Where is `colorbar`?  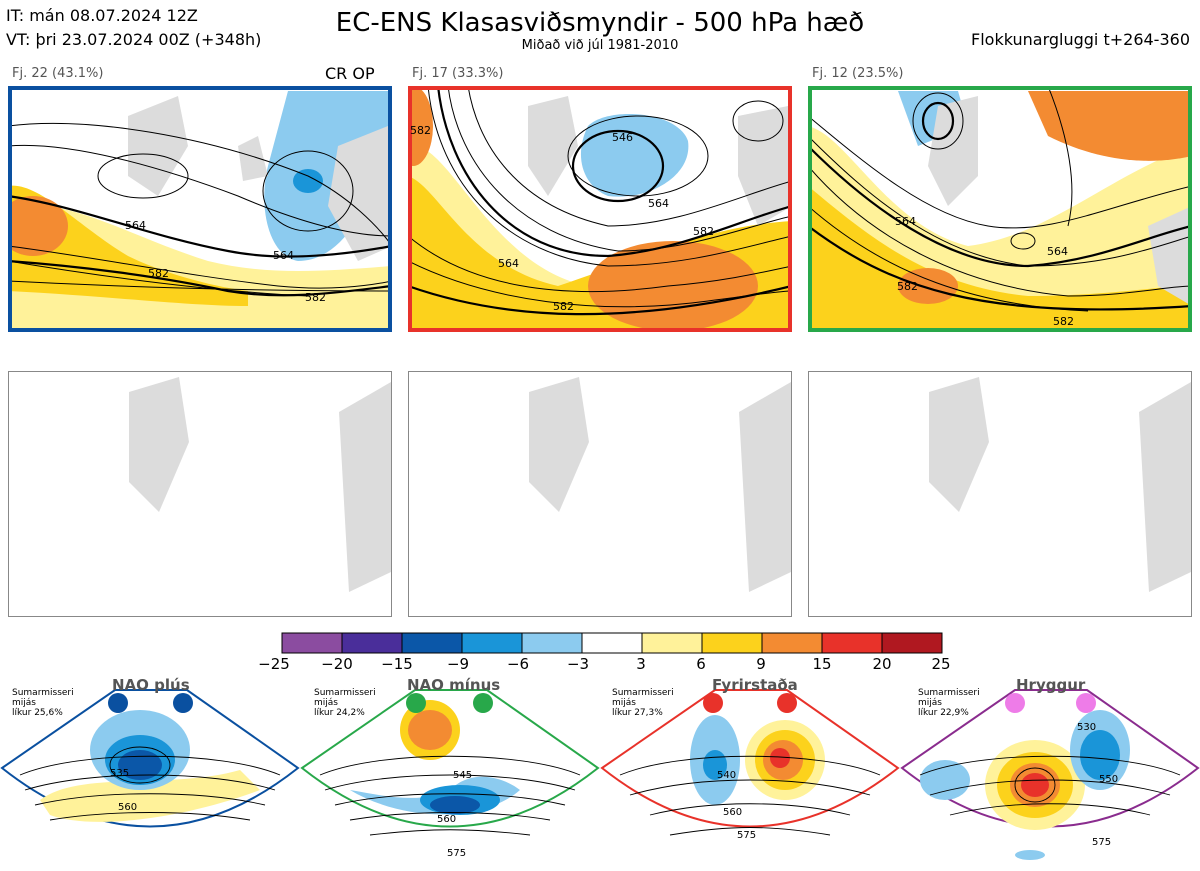 colorbar is located at coordinates (612, 643).